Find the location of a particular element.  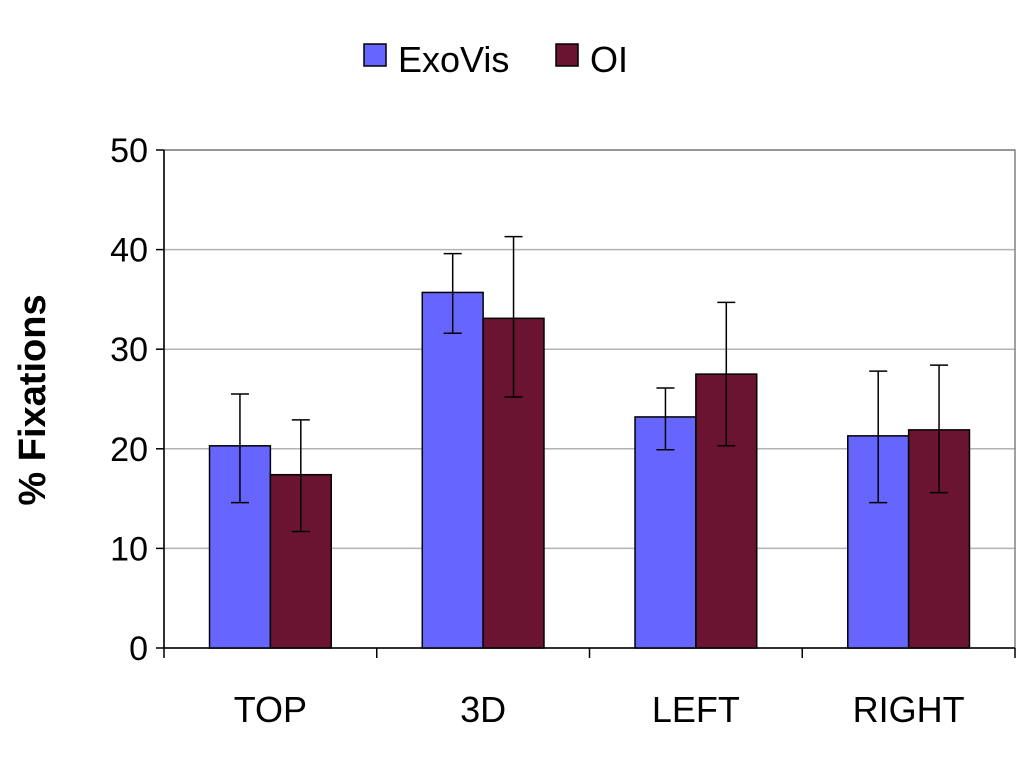

legend-swatch-exovis is located at coordinates (375, 55).